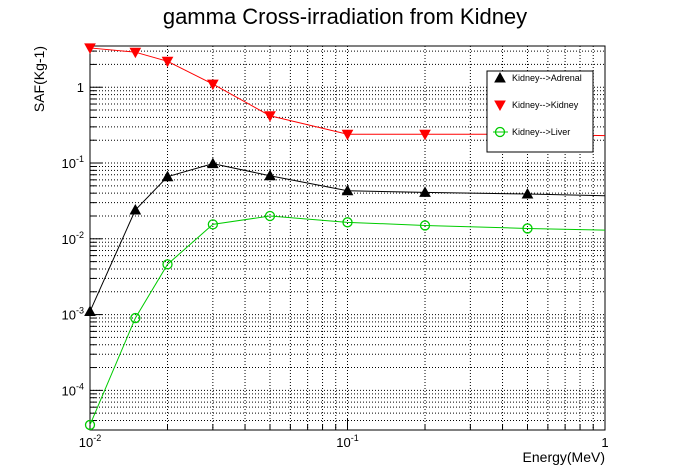 The height and width of the screenshot is (472, 696). Describe the element at coordinates (345, 16) in the screenshot. I see `chart-title: gamma Cross-irradiation from Kidney` at that location.